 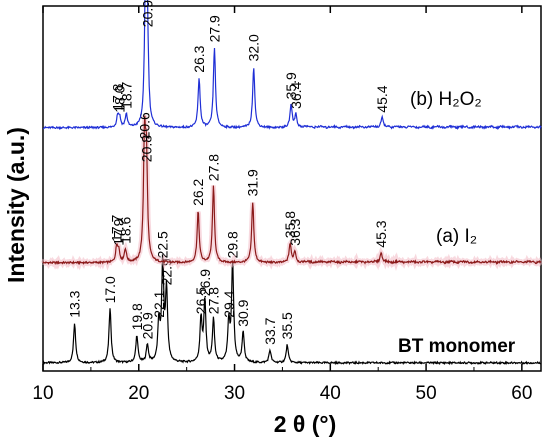 What do you see at coordinates (159, 303) in the screenshot?
I see `peak-label: 22.1` at bounding box center [159, 303].